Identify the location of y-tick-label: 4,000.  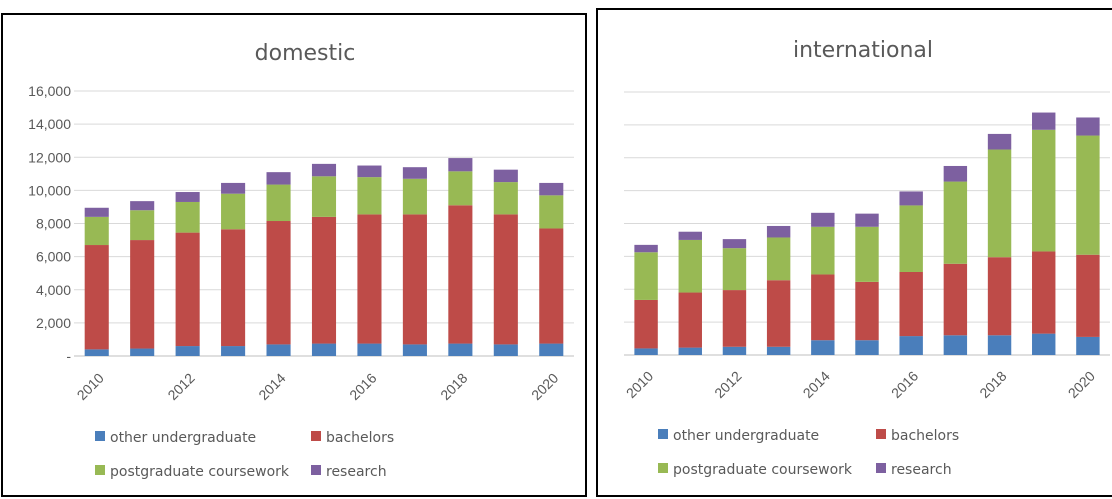
(53, 290).